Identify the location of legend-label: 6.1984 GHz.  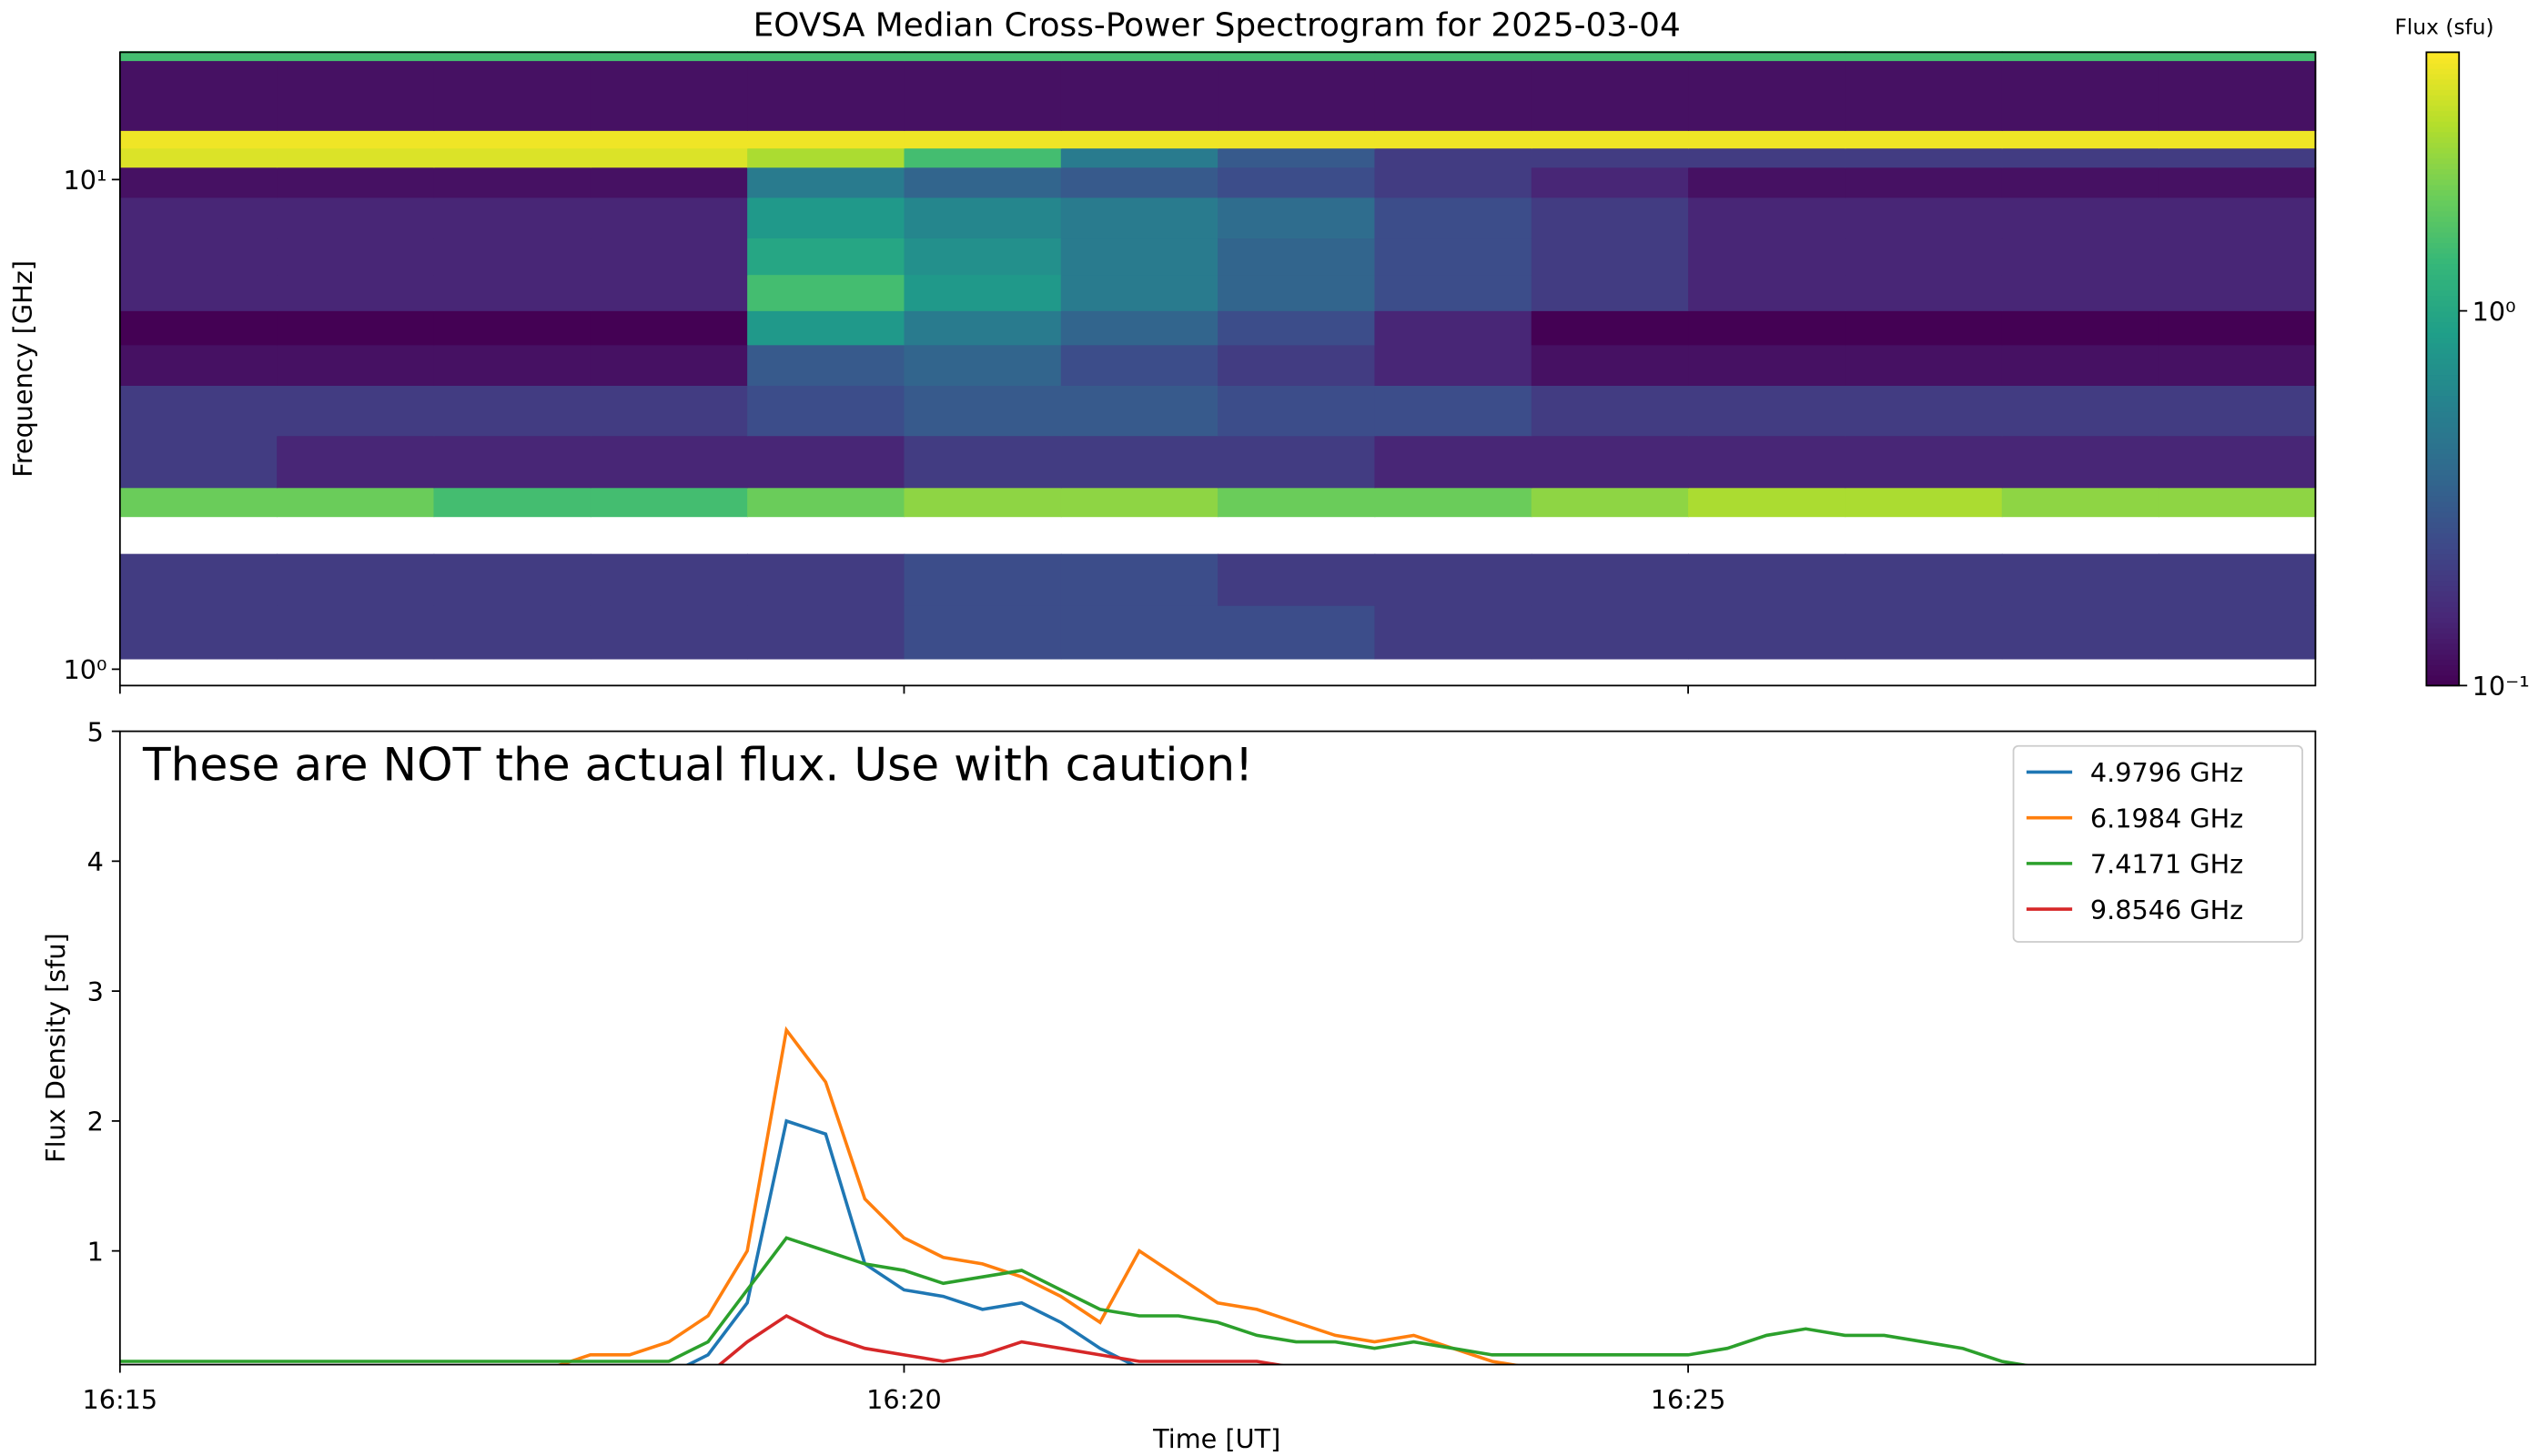
(2167, 819).